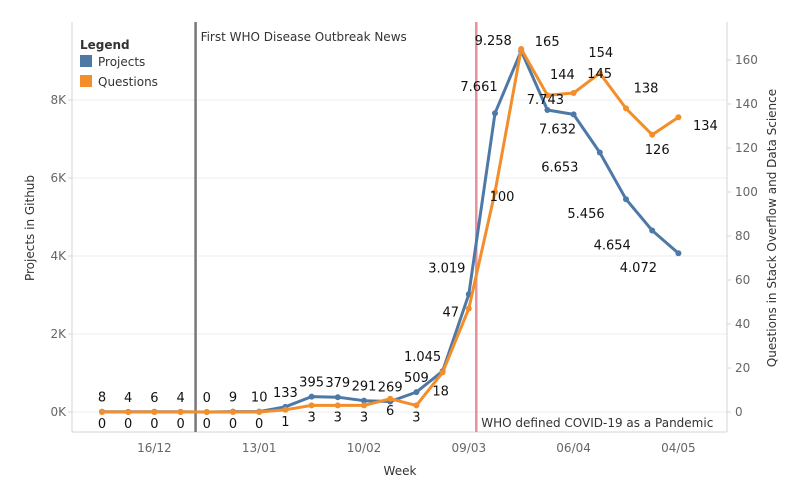 Image resolution: width=800 pixels, height=504 pixels. I want to click on right-tick-label: 140, so click(746, 104).